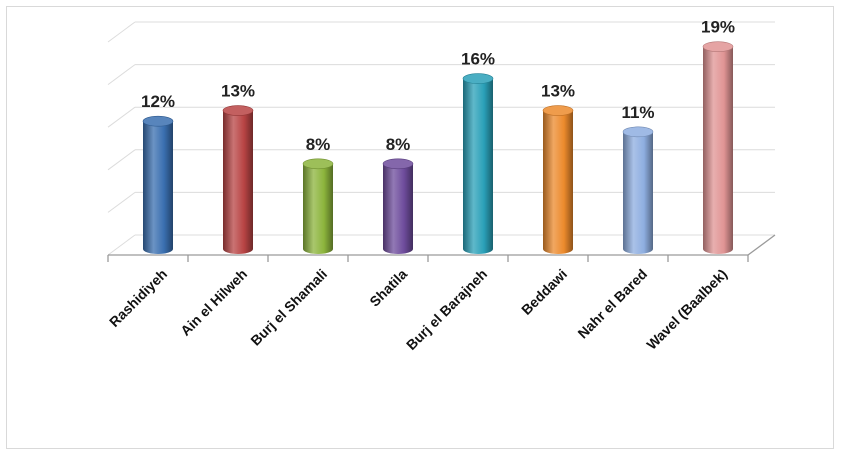 The image size is (842, 457). Describe the element at coordinates (637, 112) in the screenshot. I see `data-label: 11%` at that location.